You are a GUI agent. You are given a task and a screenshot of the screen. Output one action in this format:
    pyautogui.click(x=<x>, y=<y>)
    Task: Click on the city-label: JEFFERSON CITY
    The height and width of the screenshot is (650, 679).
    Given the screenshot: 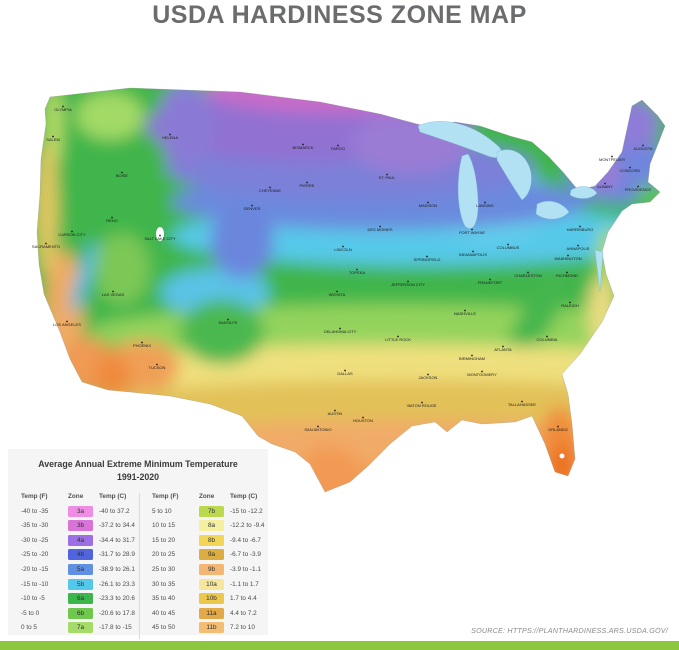 What is the action you would take?
    pyautogui.click(x=408, y=284)
    